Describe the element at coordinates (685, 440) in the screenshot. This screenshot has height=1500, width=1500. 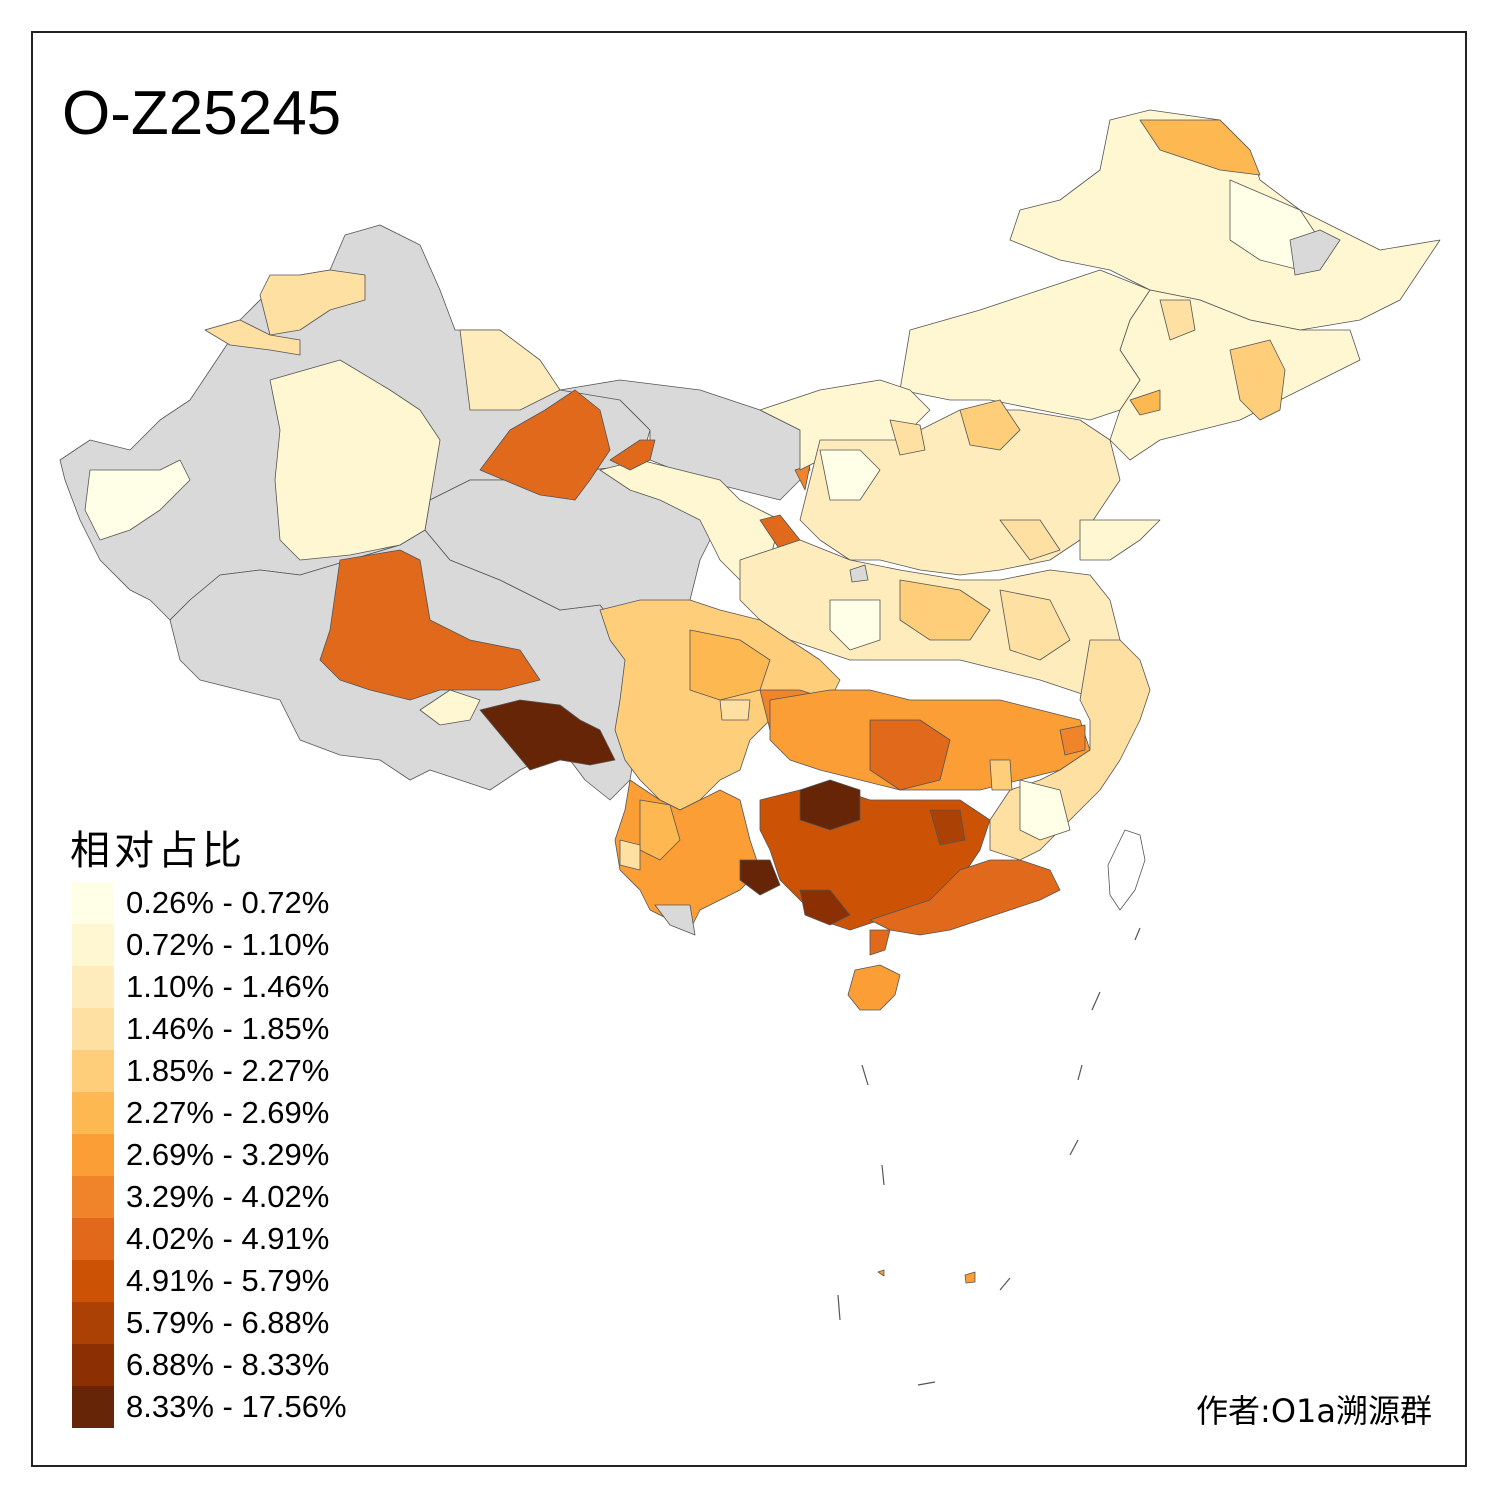
I see `region-inner-mongolia-west` at that location.